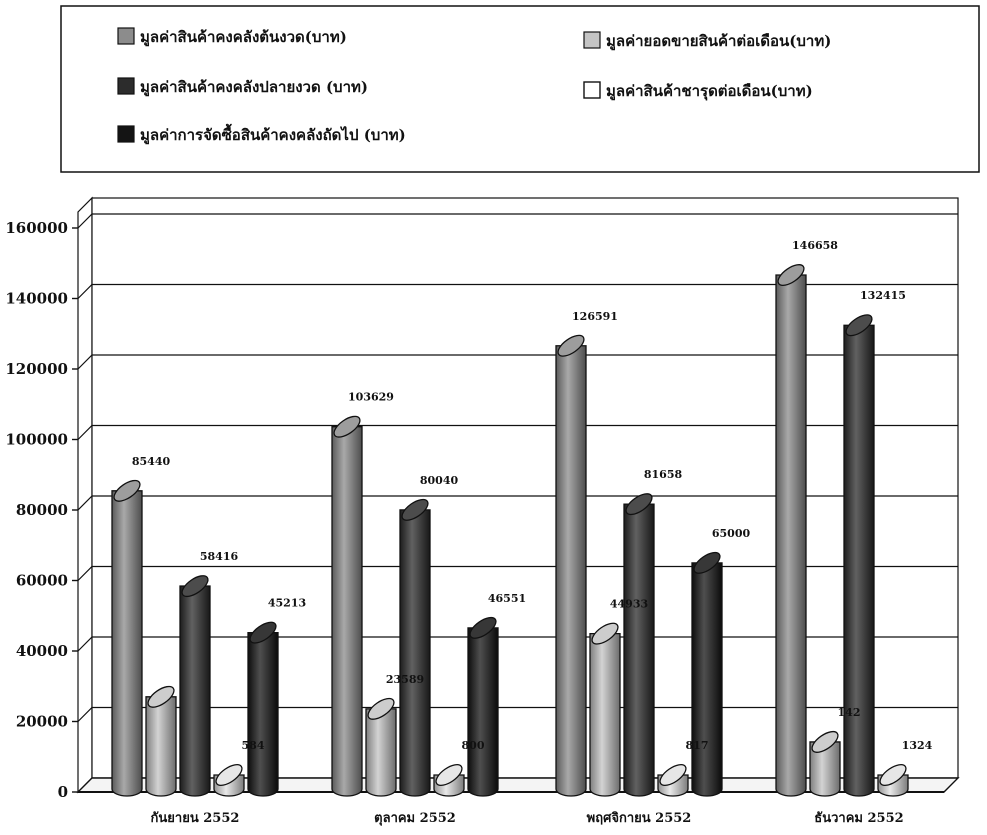 This screenshot has height=835, width=987. What do you see at coordinates (254, 87) in the screenshot?
I see `legend-label-2: มูลค่าสินค้าคงคลังปลายงวด (บาท)` at bounding box center [254, 87].